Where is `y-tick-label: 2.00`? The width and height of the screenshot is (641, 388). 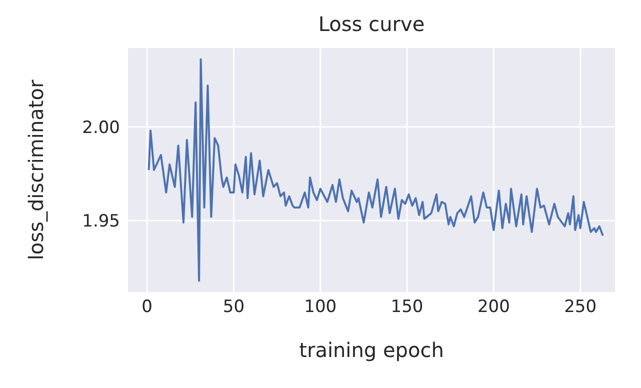
y-tick-label: 2.00 is located at coordinates (101, 128).